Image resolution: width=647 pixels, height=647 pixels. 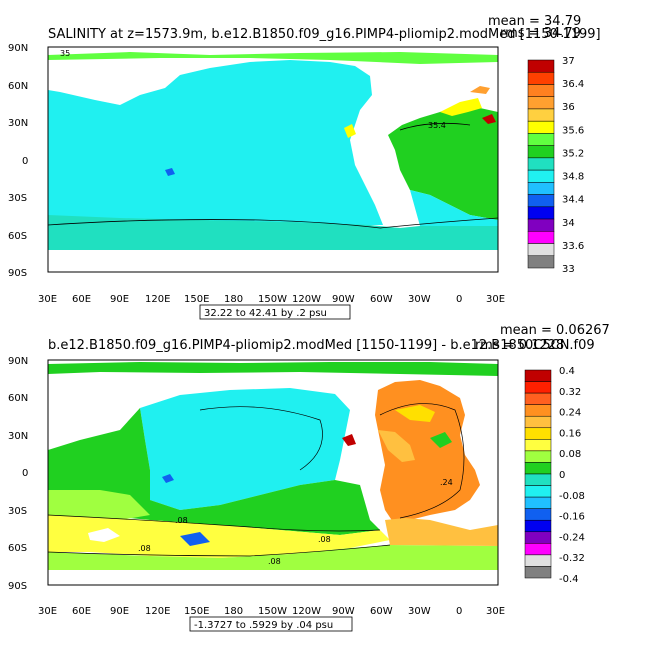 What do you see at coordinates (570, 392) in the screenshot?
I see `colorbar-label: 0.32` at bounding box center [570, 392].